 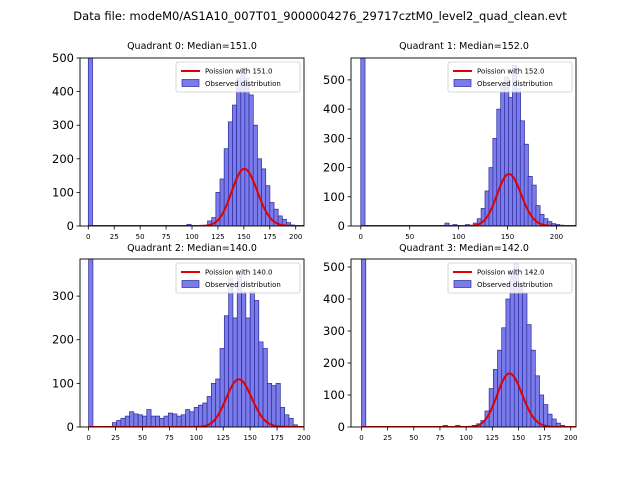 I want to click on legend-poisson-label: Poission with 151.0, so click(x=239, y=72).